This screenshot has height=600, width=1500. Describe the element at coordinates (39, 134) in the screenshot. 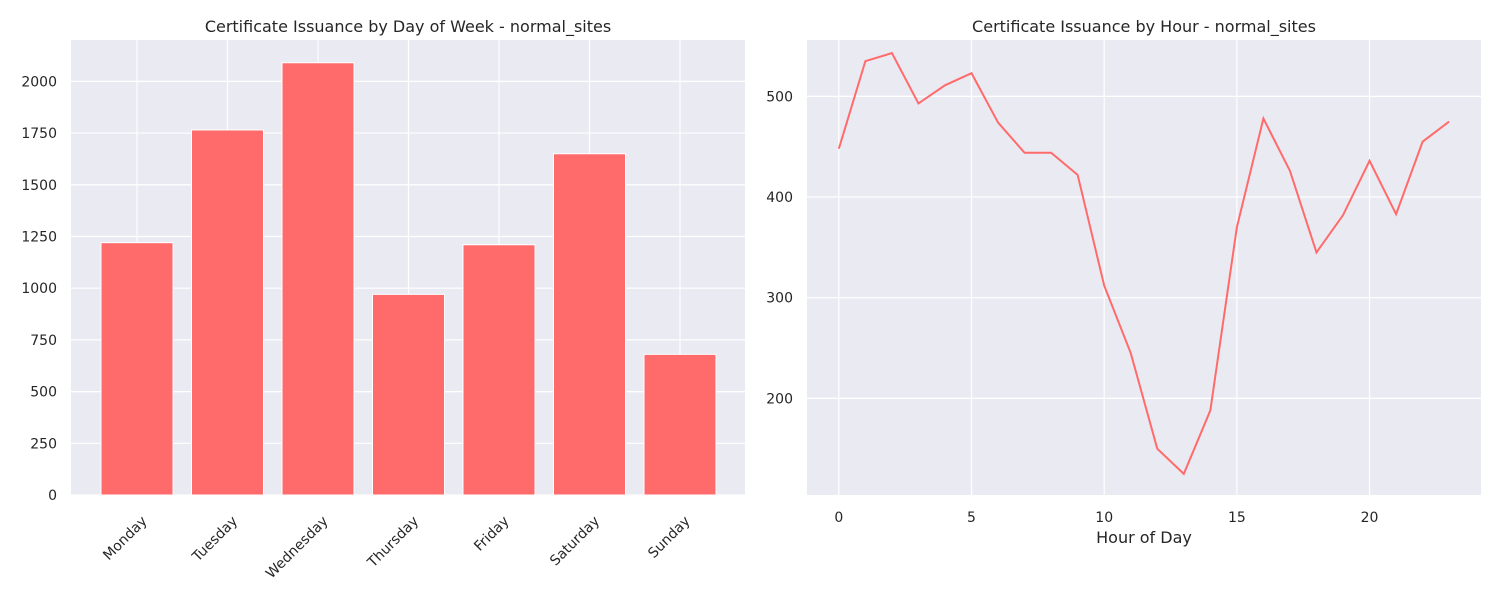

I see `bar-chart-y-tick-label: 1750` at that location.